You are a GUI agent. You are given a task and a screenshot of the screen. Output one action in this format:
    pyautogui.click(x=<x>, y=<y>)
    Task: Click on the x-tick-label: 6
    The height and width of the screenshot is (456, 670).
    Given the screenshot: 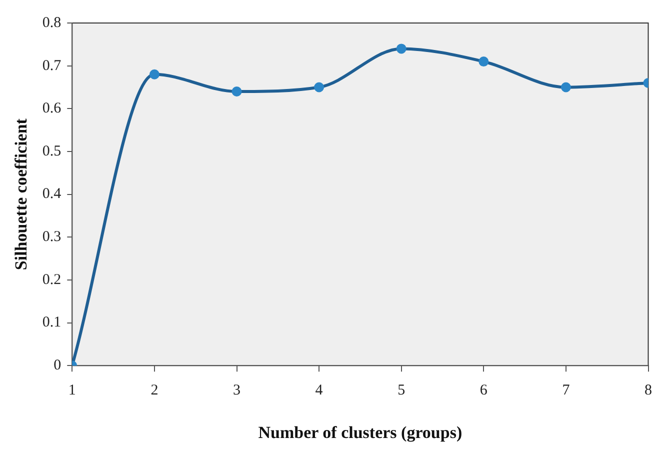 What is the action you would take?
    pyautogui.click(x=484, y=390)
    